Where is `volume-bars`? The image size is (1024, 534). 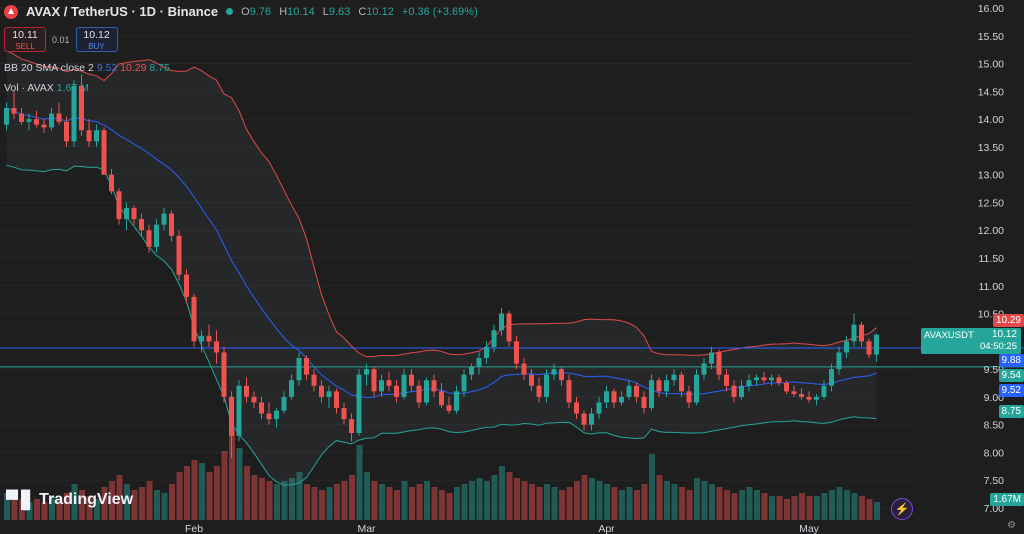 volume-bars is located at coordinates (442, 475).